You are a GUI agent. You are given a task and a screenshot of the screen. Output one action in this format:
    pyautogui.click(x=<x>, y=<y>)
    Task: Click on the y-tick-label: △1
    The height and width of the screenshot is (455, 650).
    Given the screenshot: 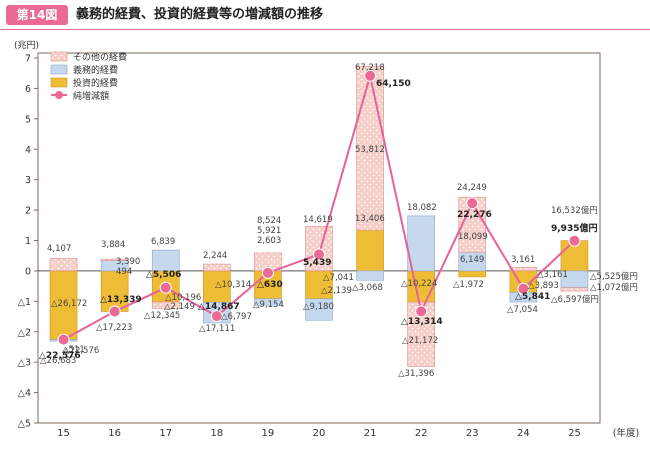 What is the action you would take?
    pyautogui.click(x=24, y=302)
    